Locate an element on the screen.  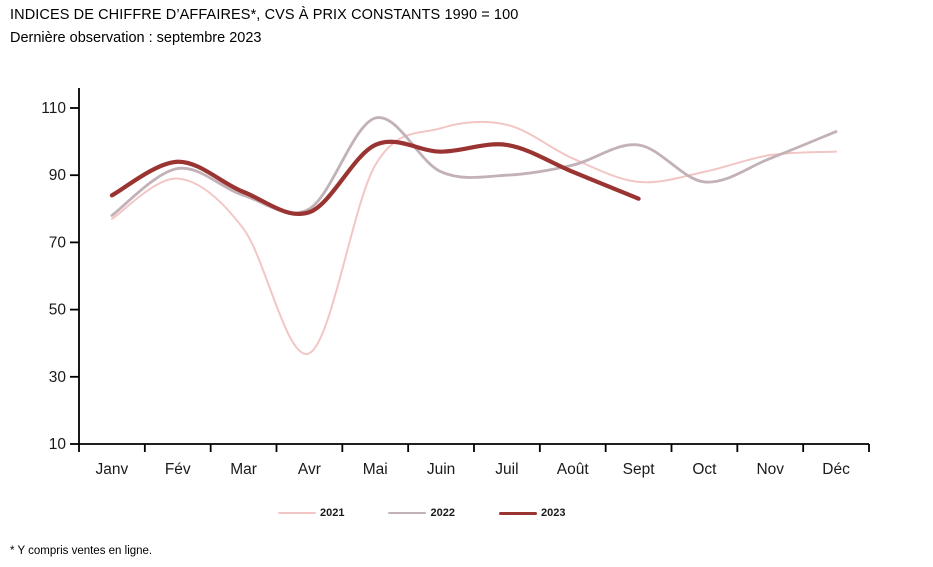
chart-subtitle: Dernière observation : septembre 2023 is located at coordinates (136, 38).